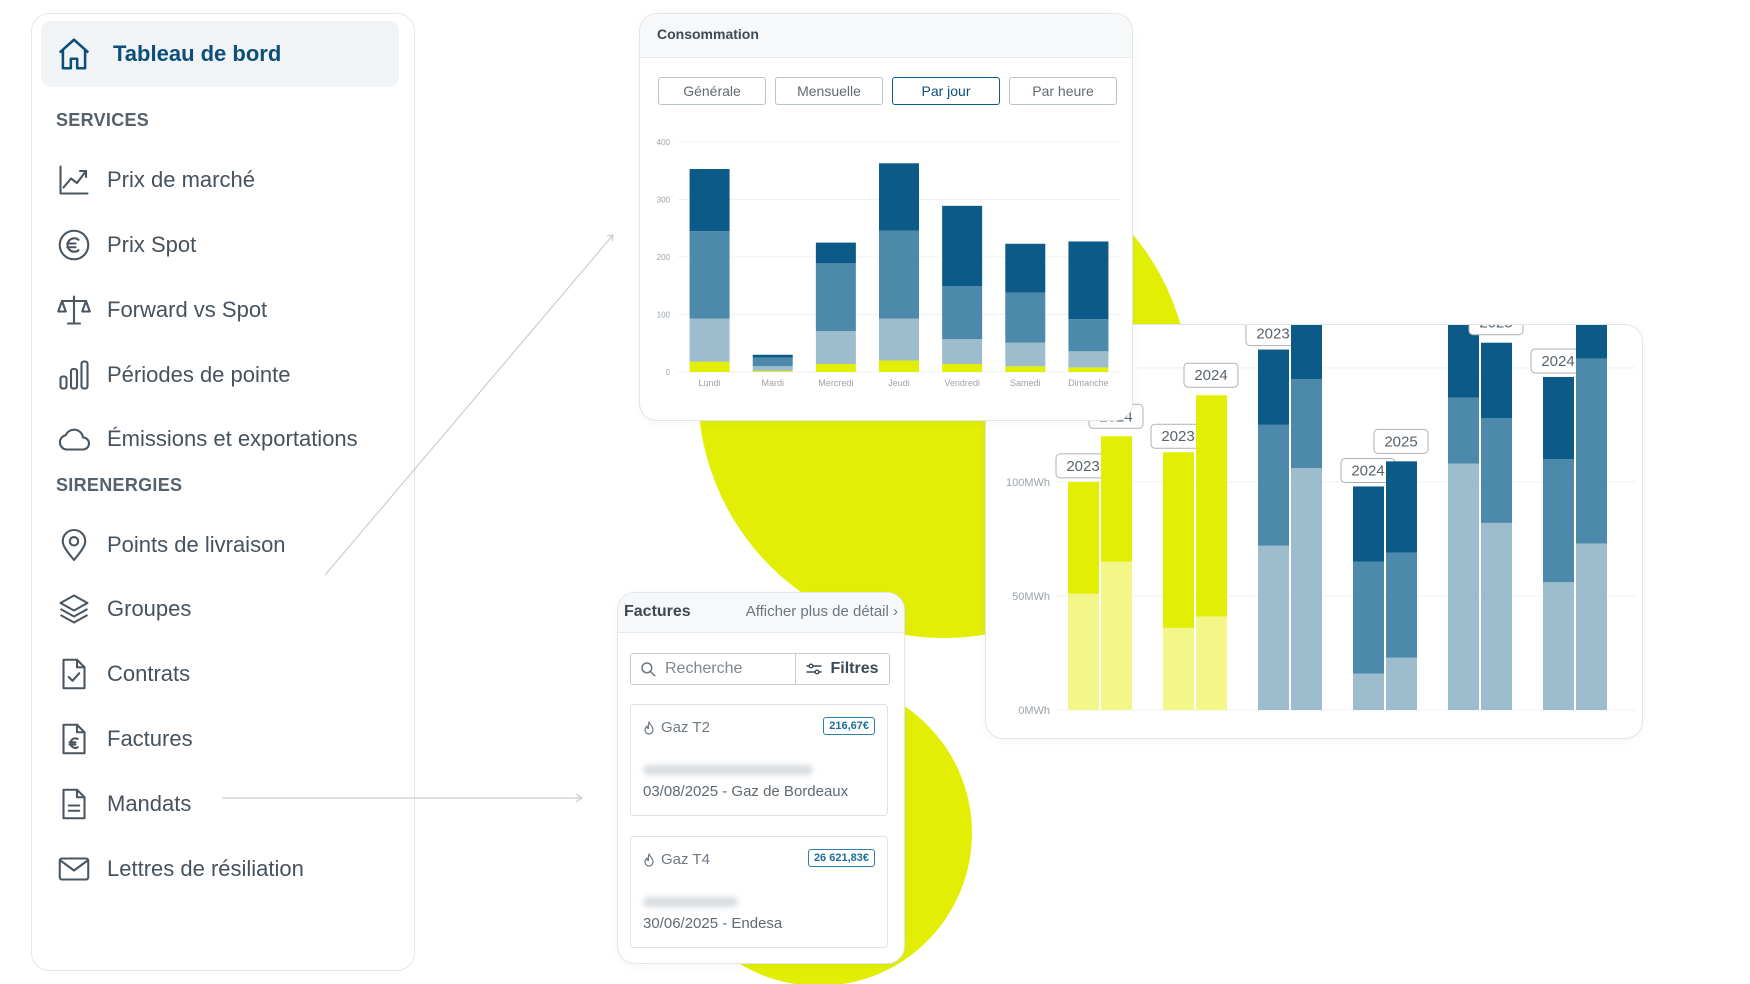  What do you see at coordinates (685, 859) in the screenshot?
I see `invoice-type-label: Gaz T4` at bounding box center [685, 859].